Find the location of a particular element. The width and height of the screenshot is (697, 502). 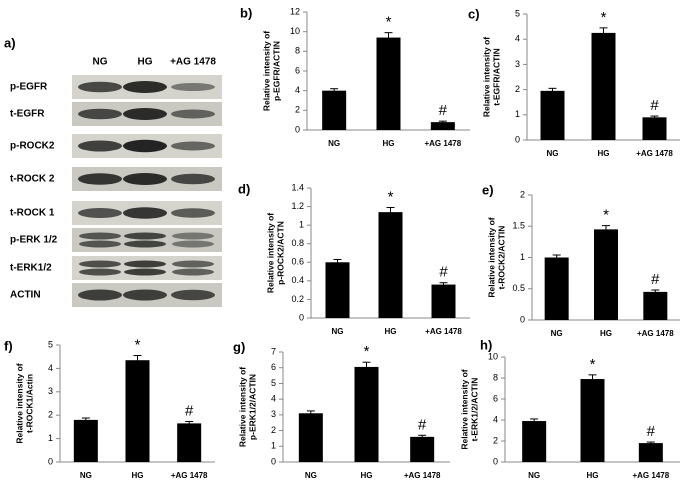

blot-row-label: ACTIN is located at coordinates (25, 295).